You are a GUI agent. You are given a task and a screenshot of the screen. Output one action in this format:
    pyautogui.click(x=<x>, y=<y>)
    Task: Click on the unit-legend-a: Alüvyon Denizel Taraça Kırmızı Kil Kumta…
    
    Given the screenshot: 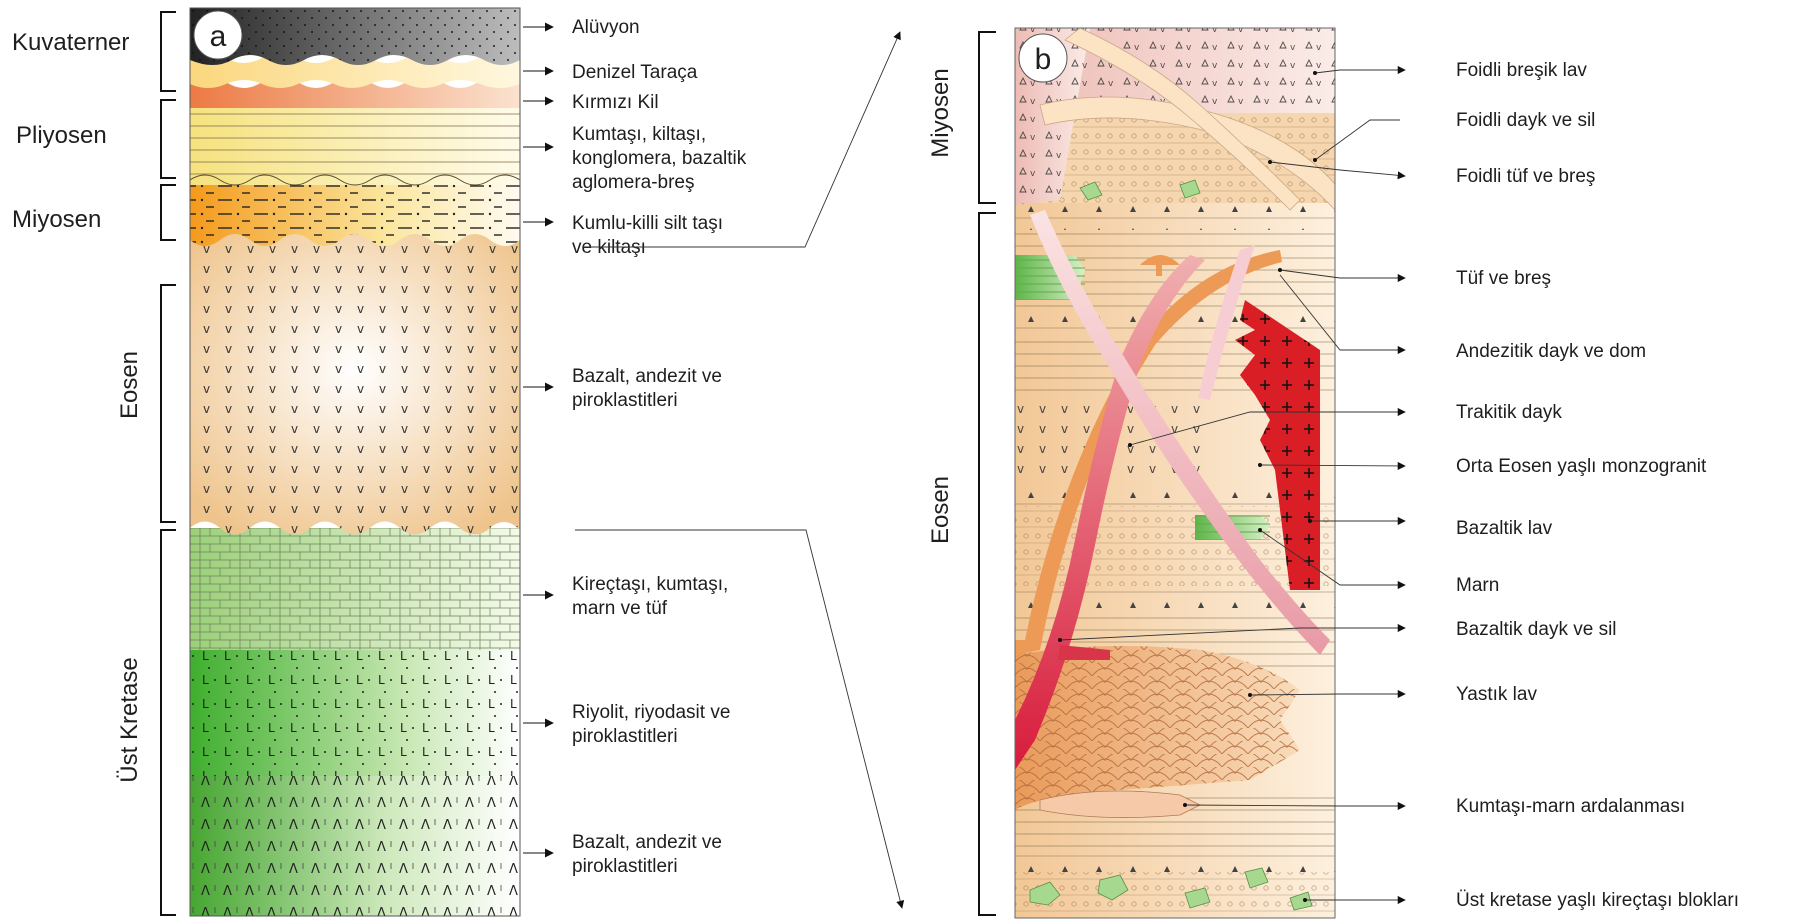 What is the action you would take?
    pyautogui.click(x=637, y=447)
    